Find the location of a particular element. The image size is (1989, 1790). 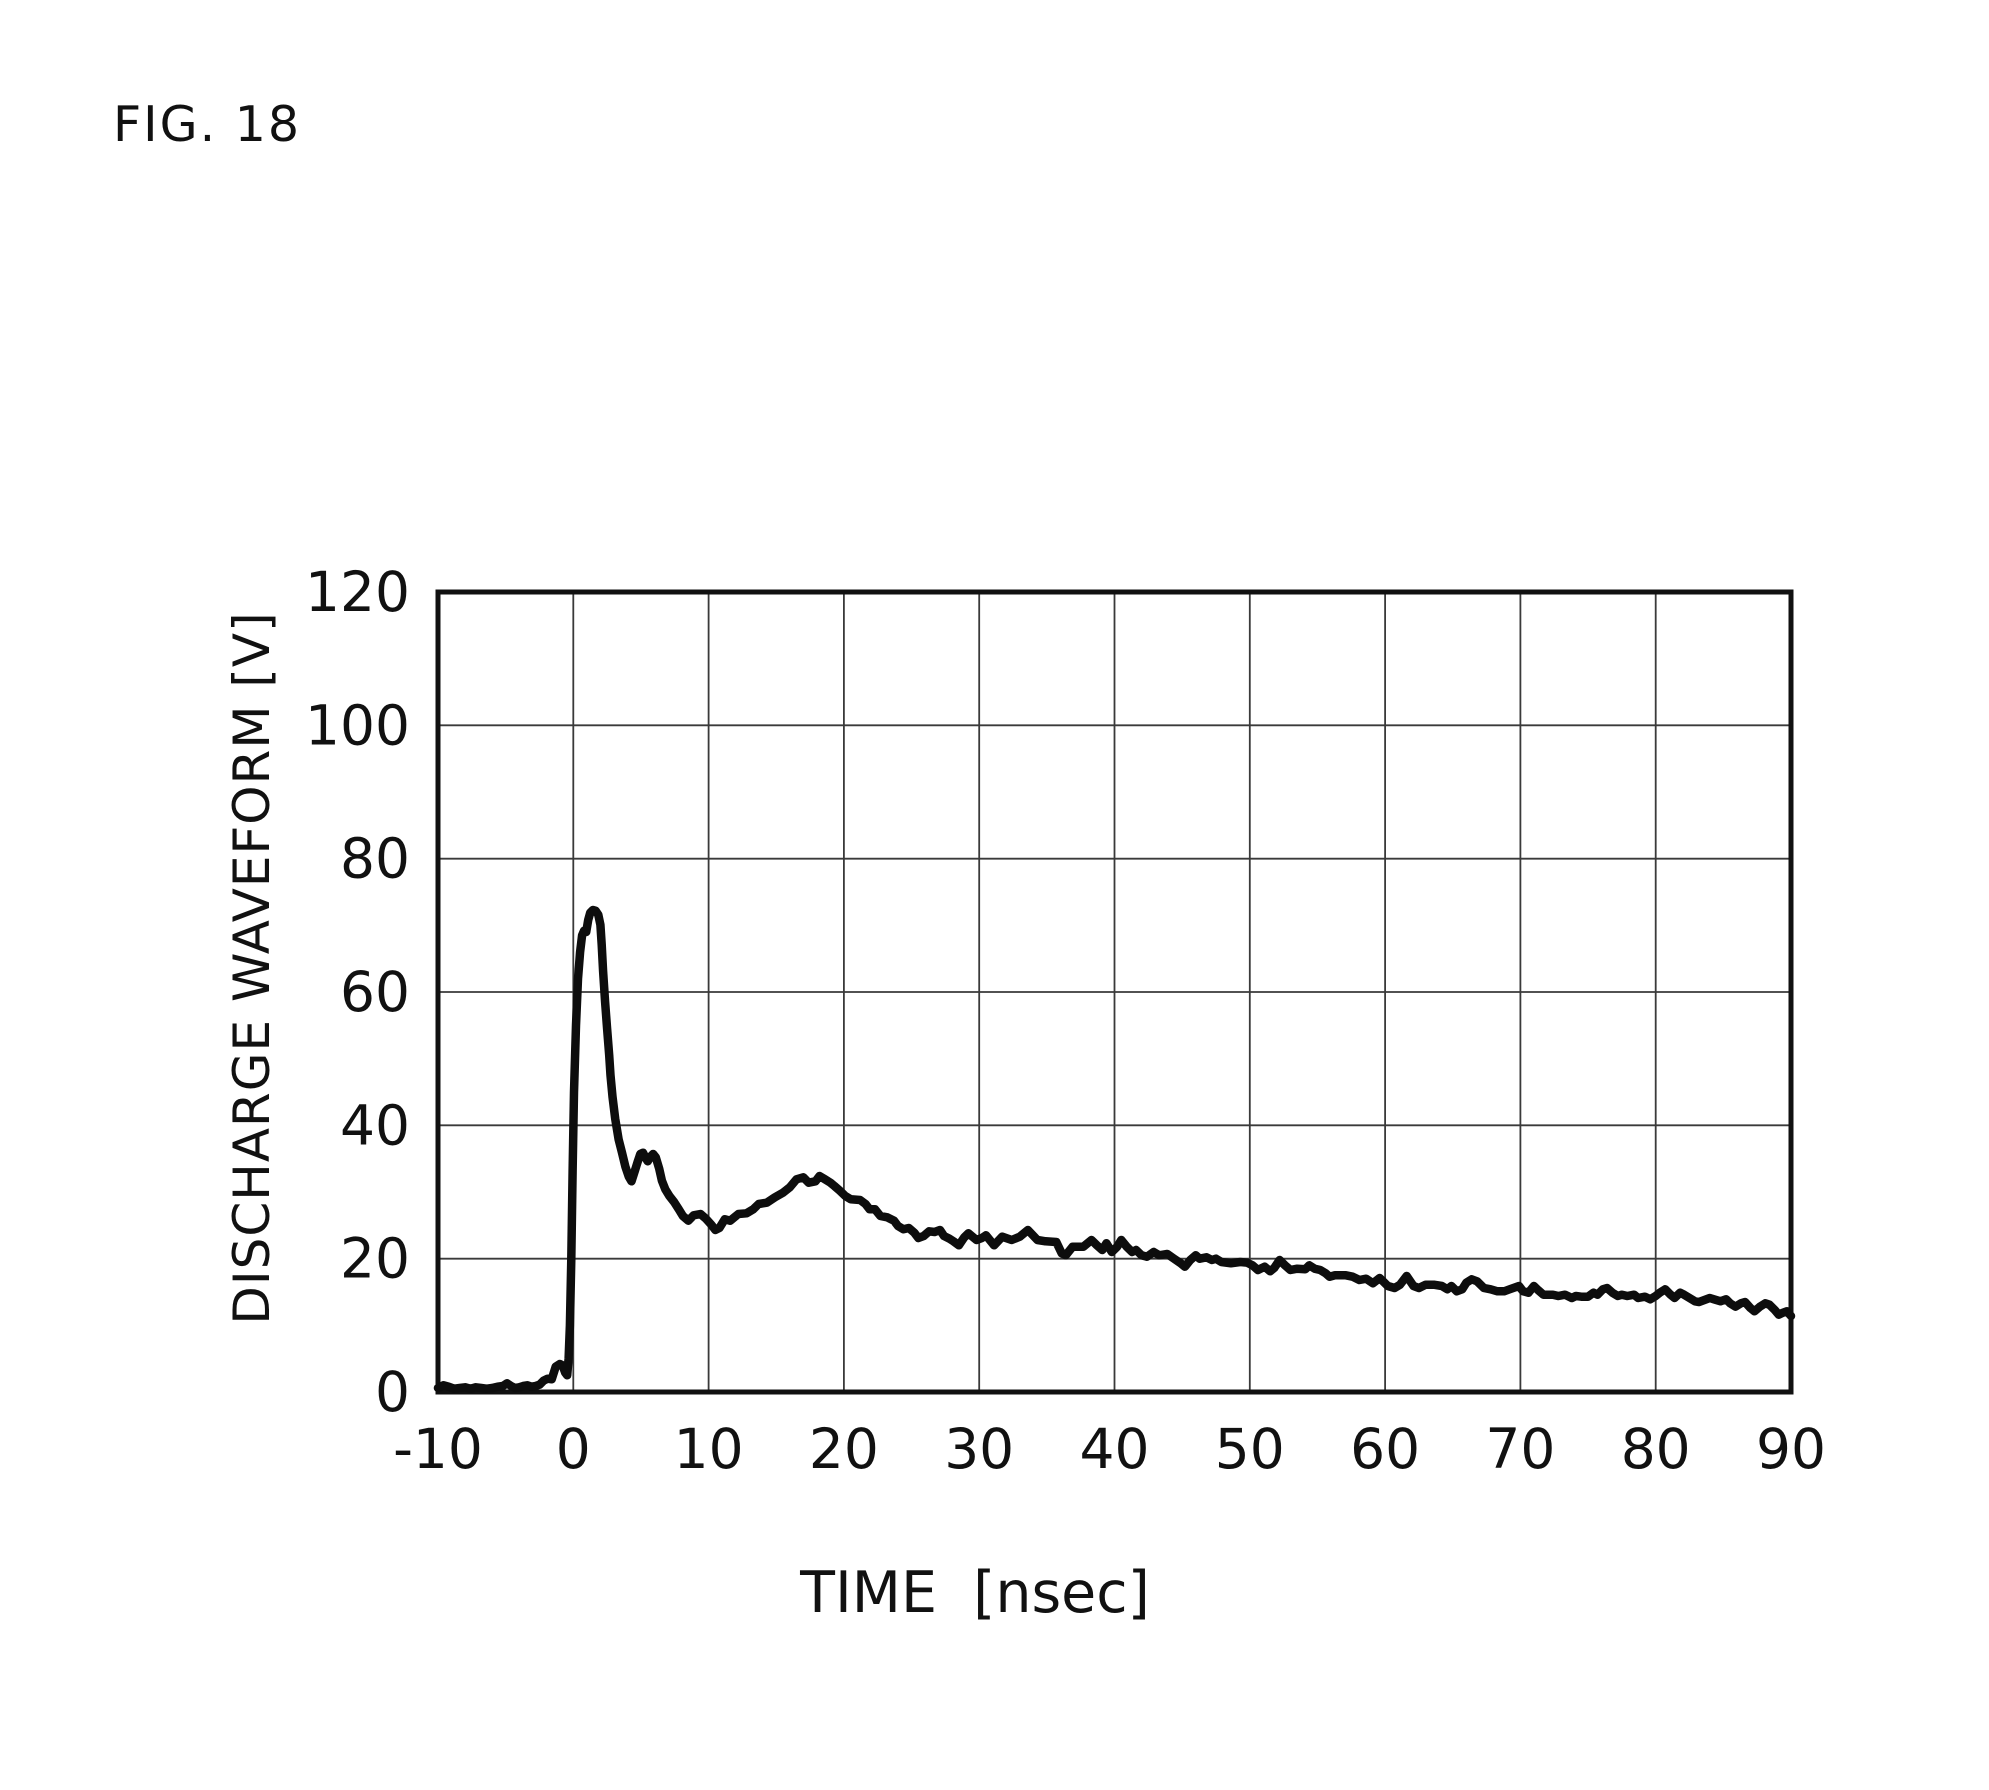

y-tick-label-120: 120 is located at coordinates (357, 592).